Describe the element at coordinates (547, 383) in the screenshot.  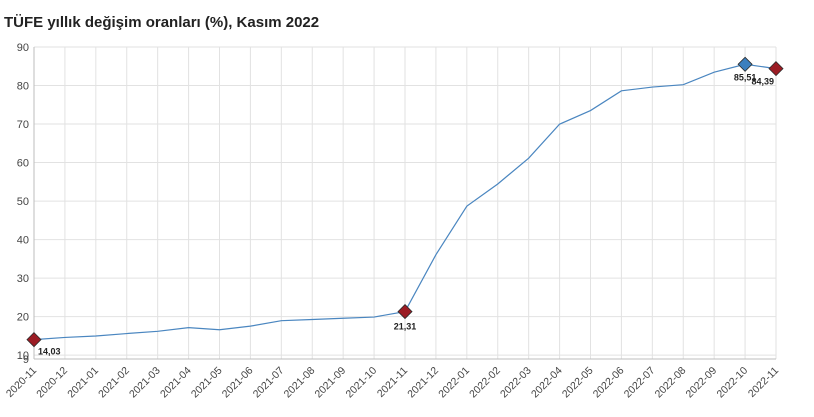
I see `x-tick-label: 2022-04` at that location.